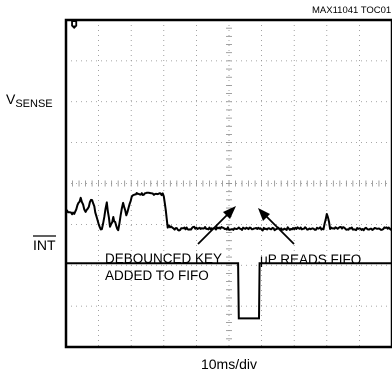  Describe the element at coordinates (33, 104) in the screenshot. I see `vsense-label-sub: SENSE` at that location.